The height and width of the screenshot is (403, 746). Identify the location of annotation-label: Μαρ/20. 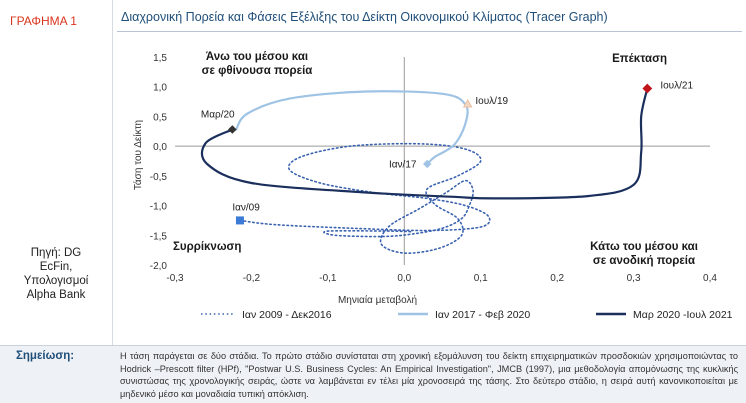
(218, 115).